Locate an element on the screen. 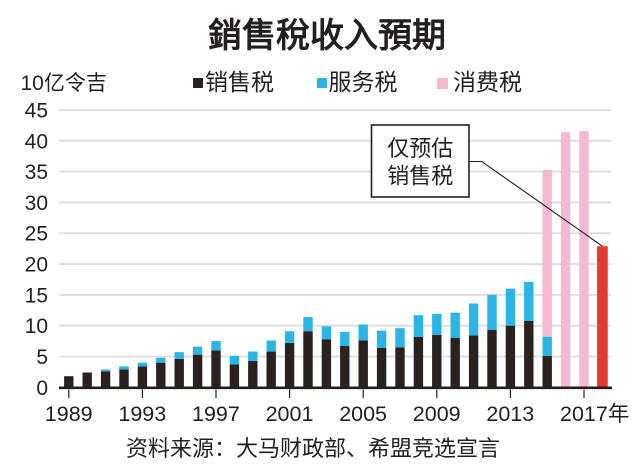  legend-label-sales-tax: 销售税 is located at coordinates (239, 82).